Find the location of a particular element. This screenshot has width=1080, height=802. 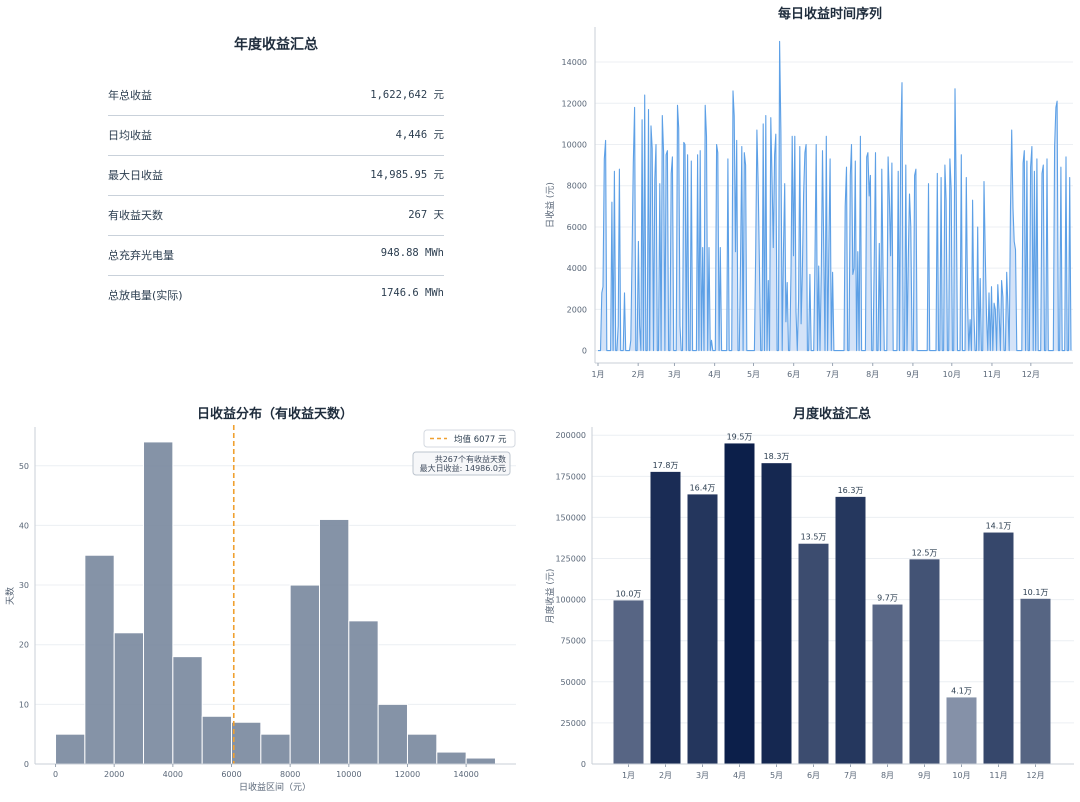

summary-row-total: 年总收益 1,622,642 元 is located at coordinates (276, 95).